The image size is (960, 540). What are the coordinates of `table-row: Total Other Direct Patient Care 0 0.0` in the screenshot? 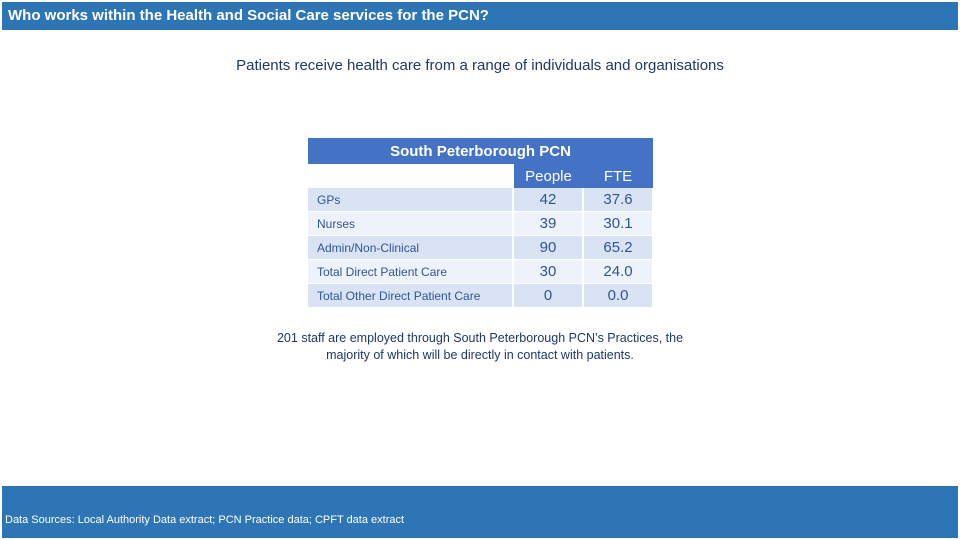 It's located at (481, 295).